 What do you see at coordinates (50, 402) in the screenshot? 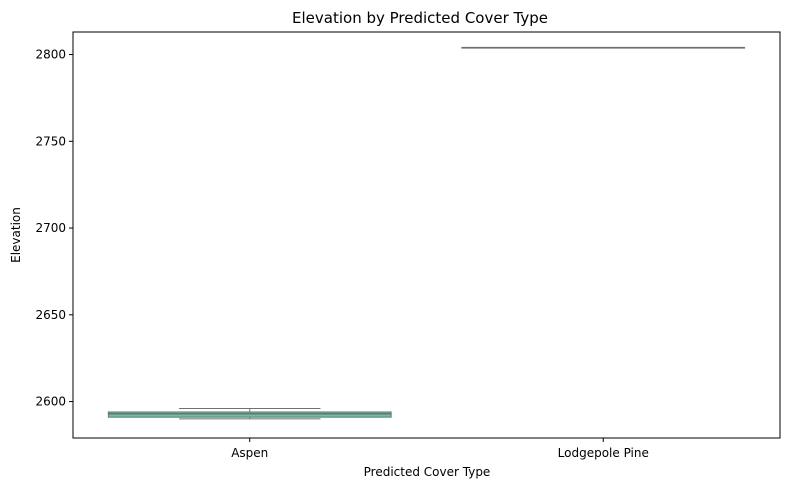
I see `y-tick-label-2600: 2600` at bounding box center [50, 402].